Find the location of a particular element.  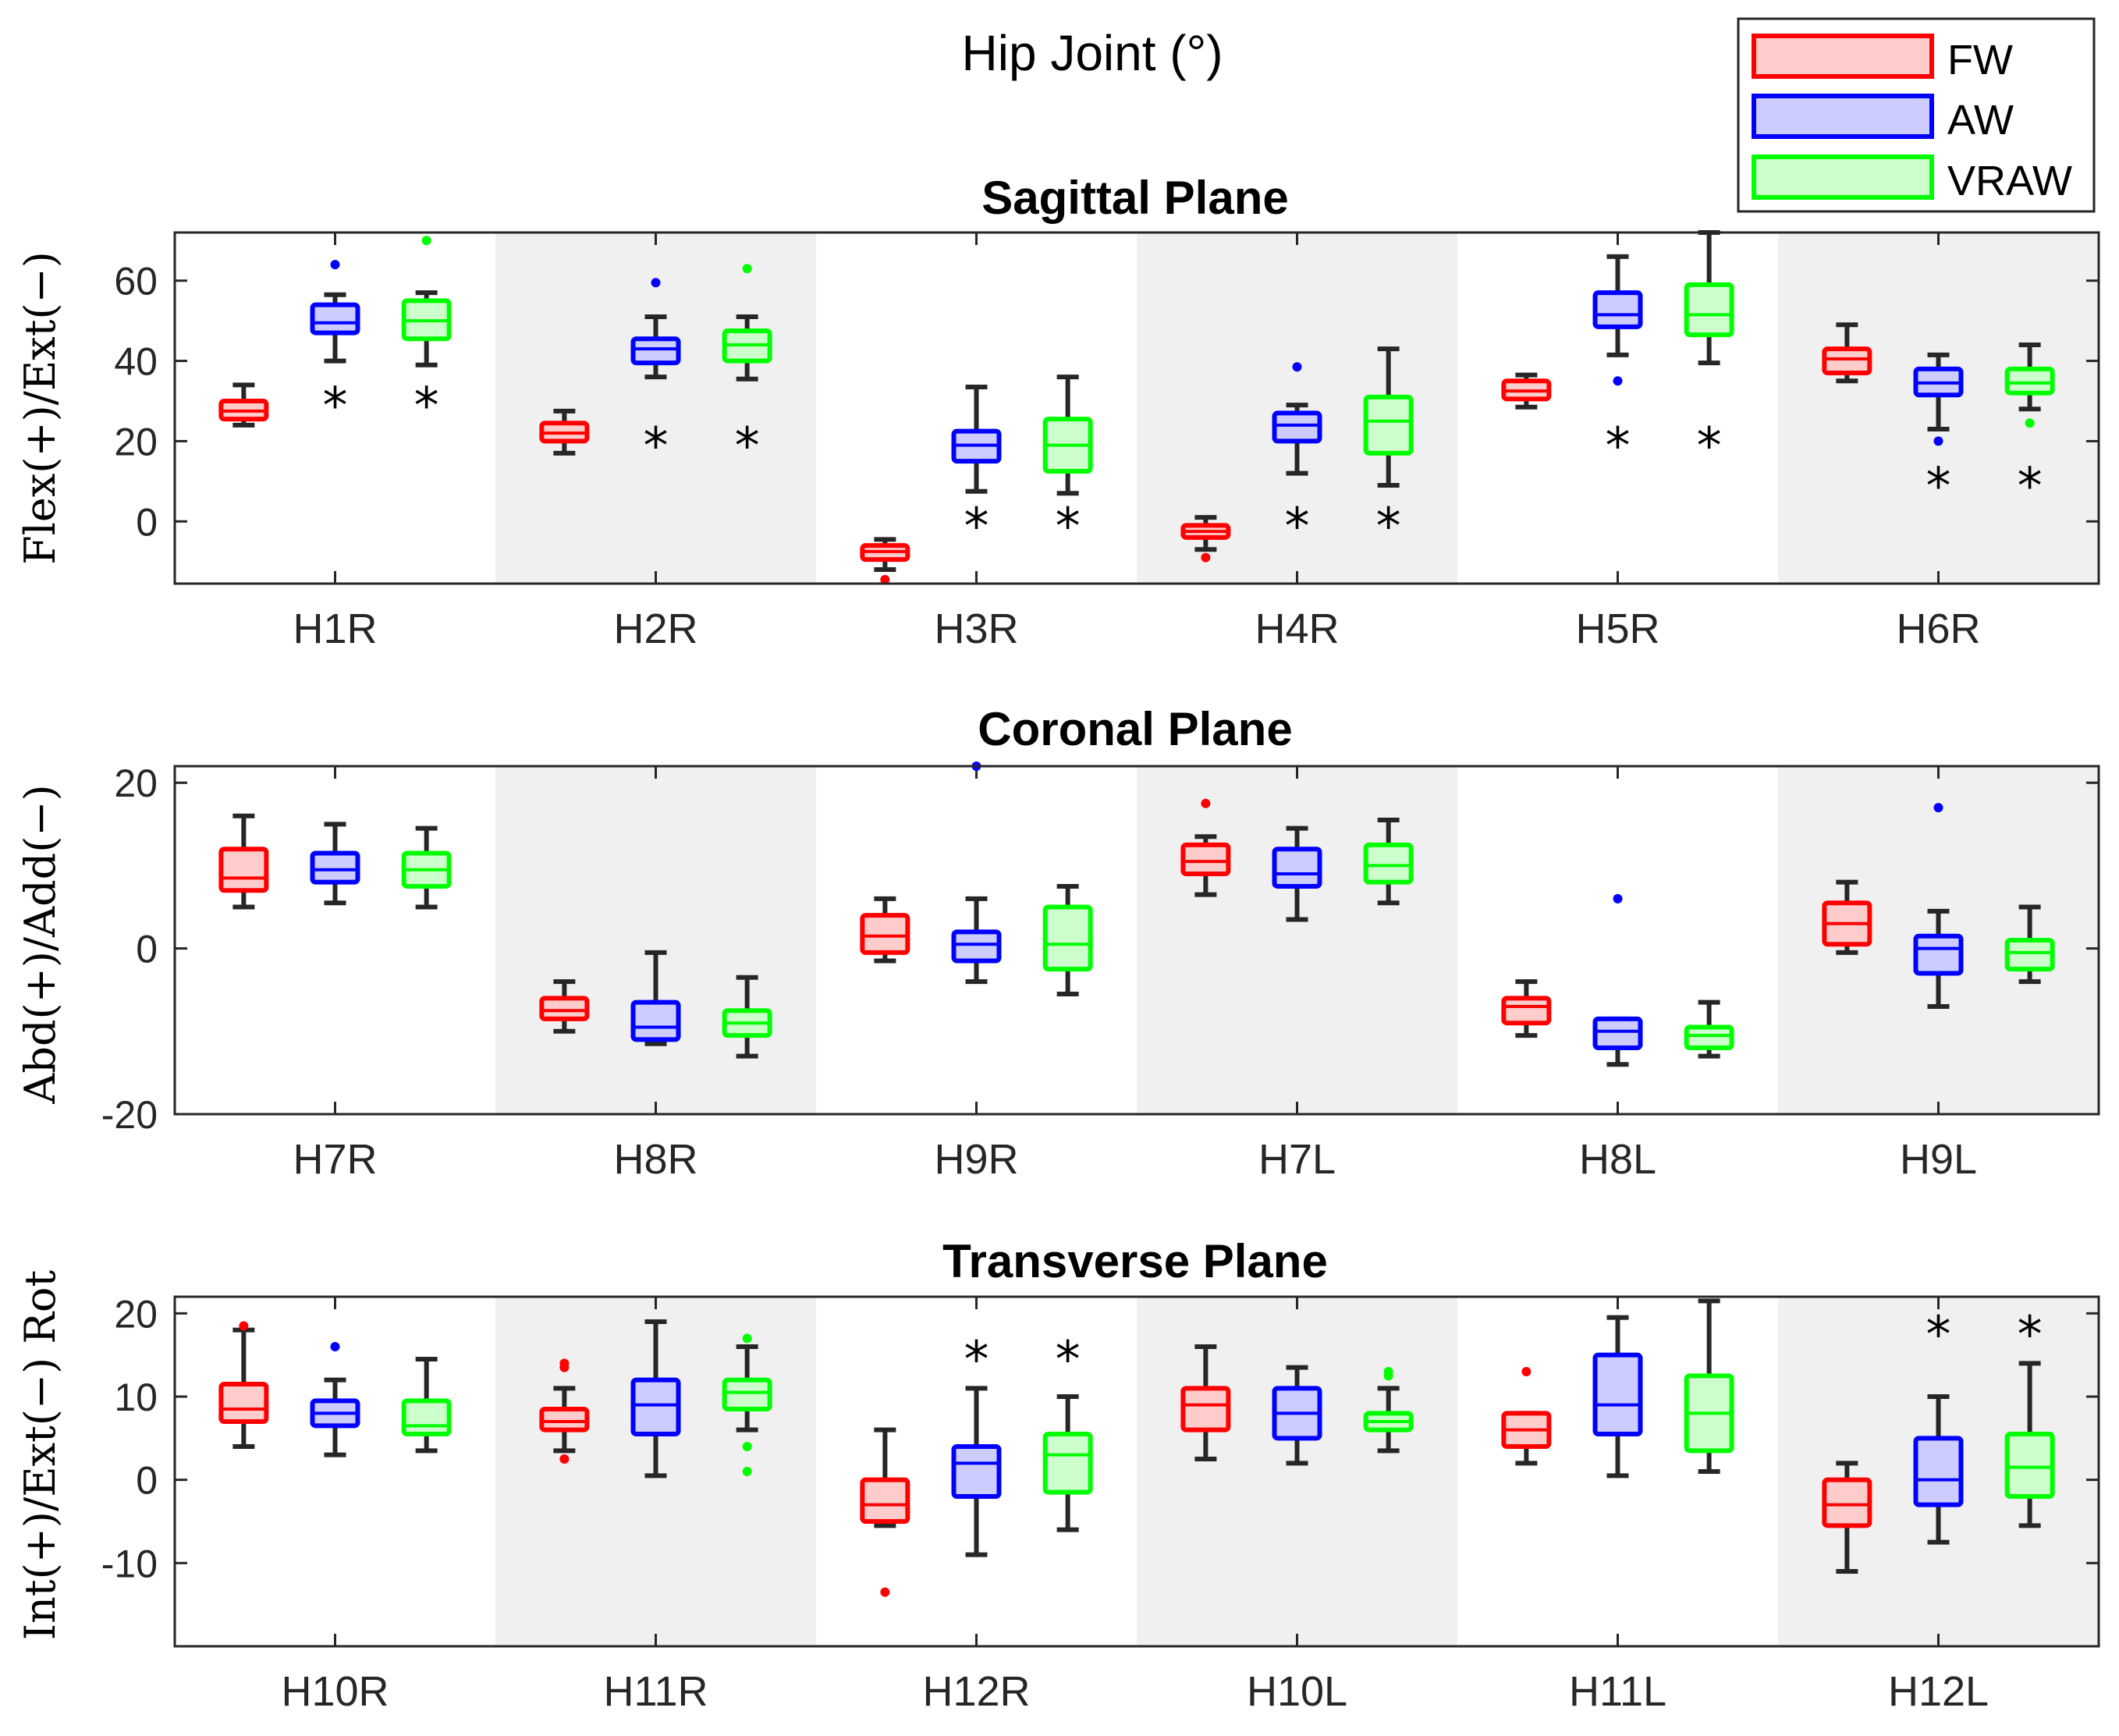

legend-entry-fw: FW is located at coordinates (1882, 58).